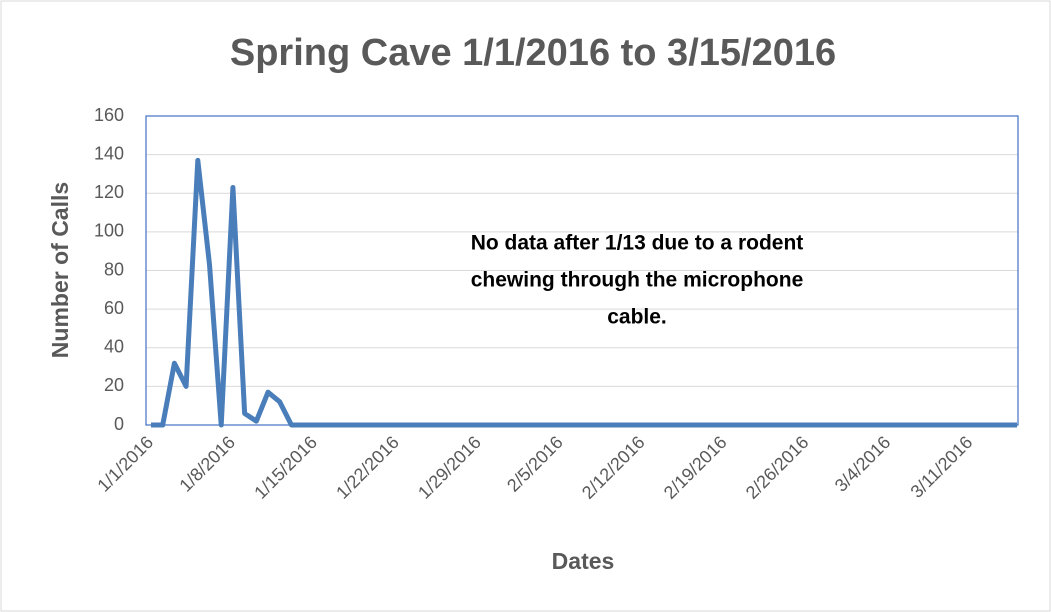  I want to click on y-axis-label: Number of Calls, so click(60, 270).